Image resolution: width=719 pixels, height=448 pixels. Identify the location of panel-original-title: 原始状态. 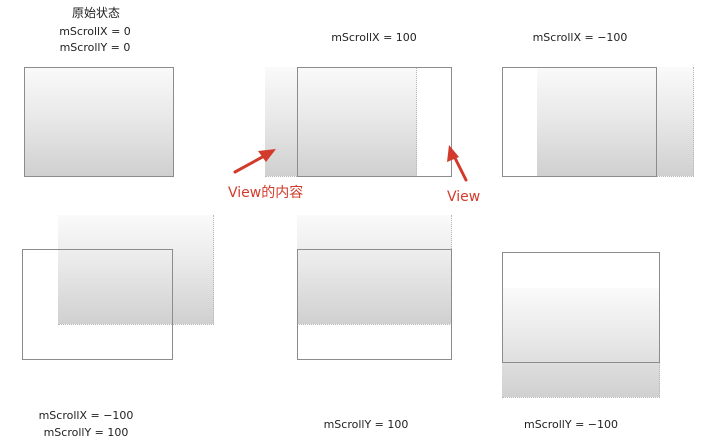
(95, 13).